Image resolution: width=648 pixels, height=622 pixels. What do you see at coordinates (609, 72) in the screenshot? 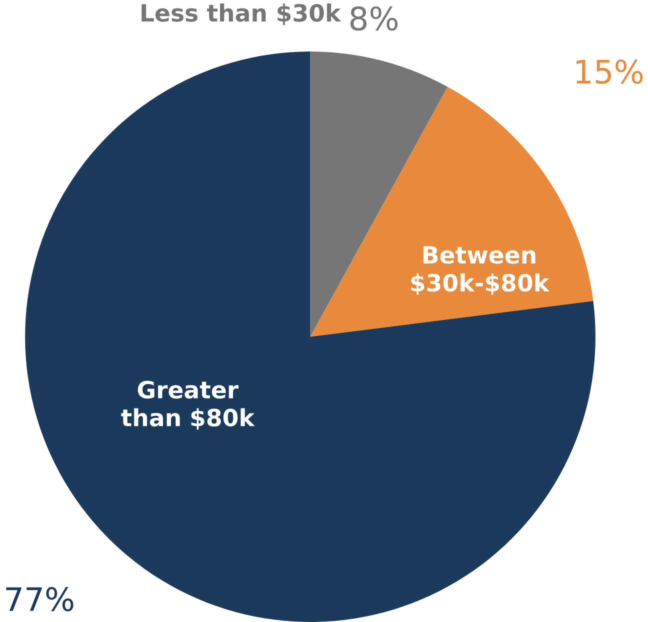
I see `data-label: 15%` at bounding box center [609, 72].